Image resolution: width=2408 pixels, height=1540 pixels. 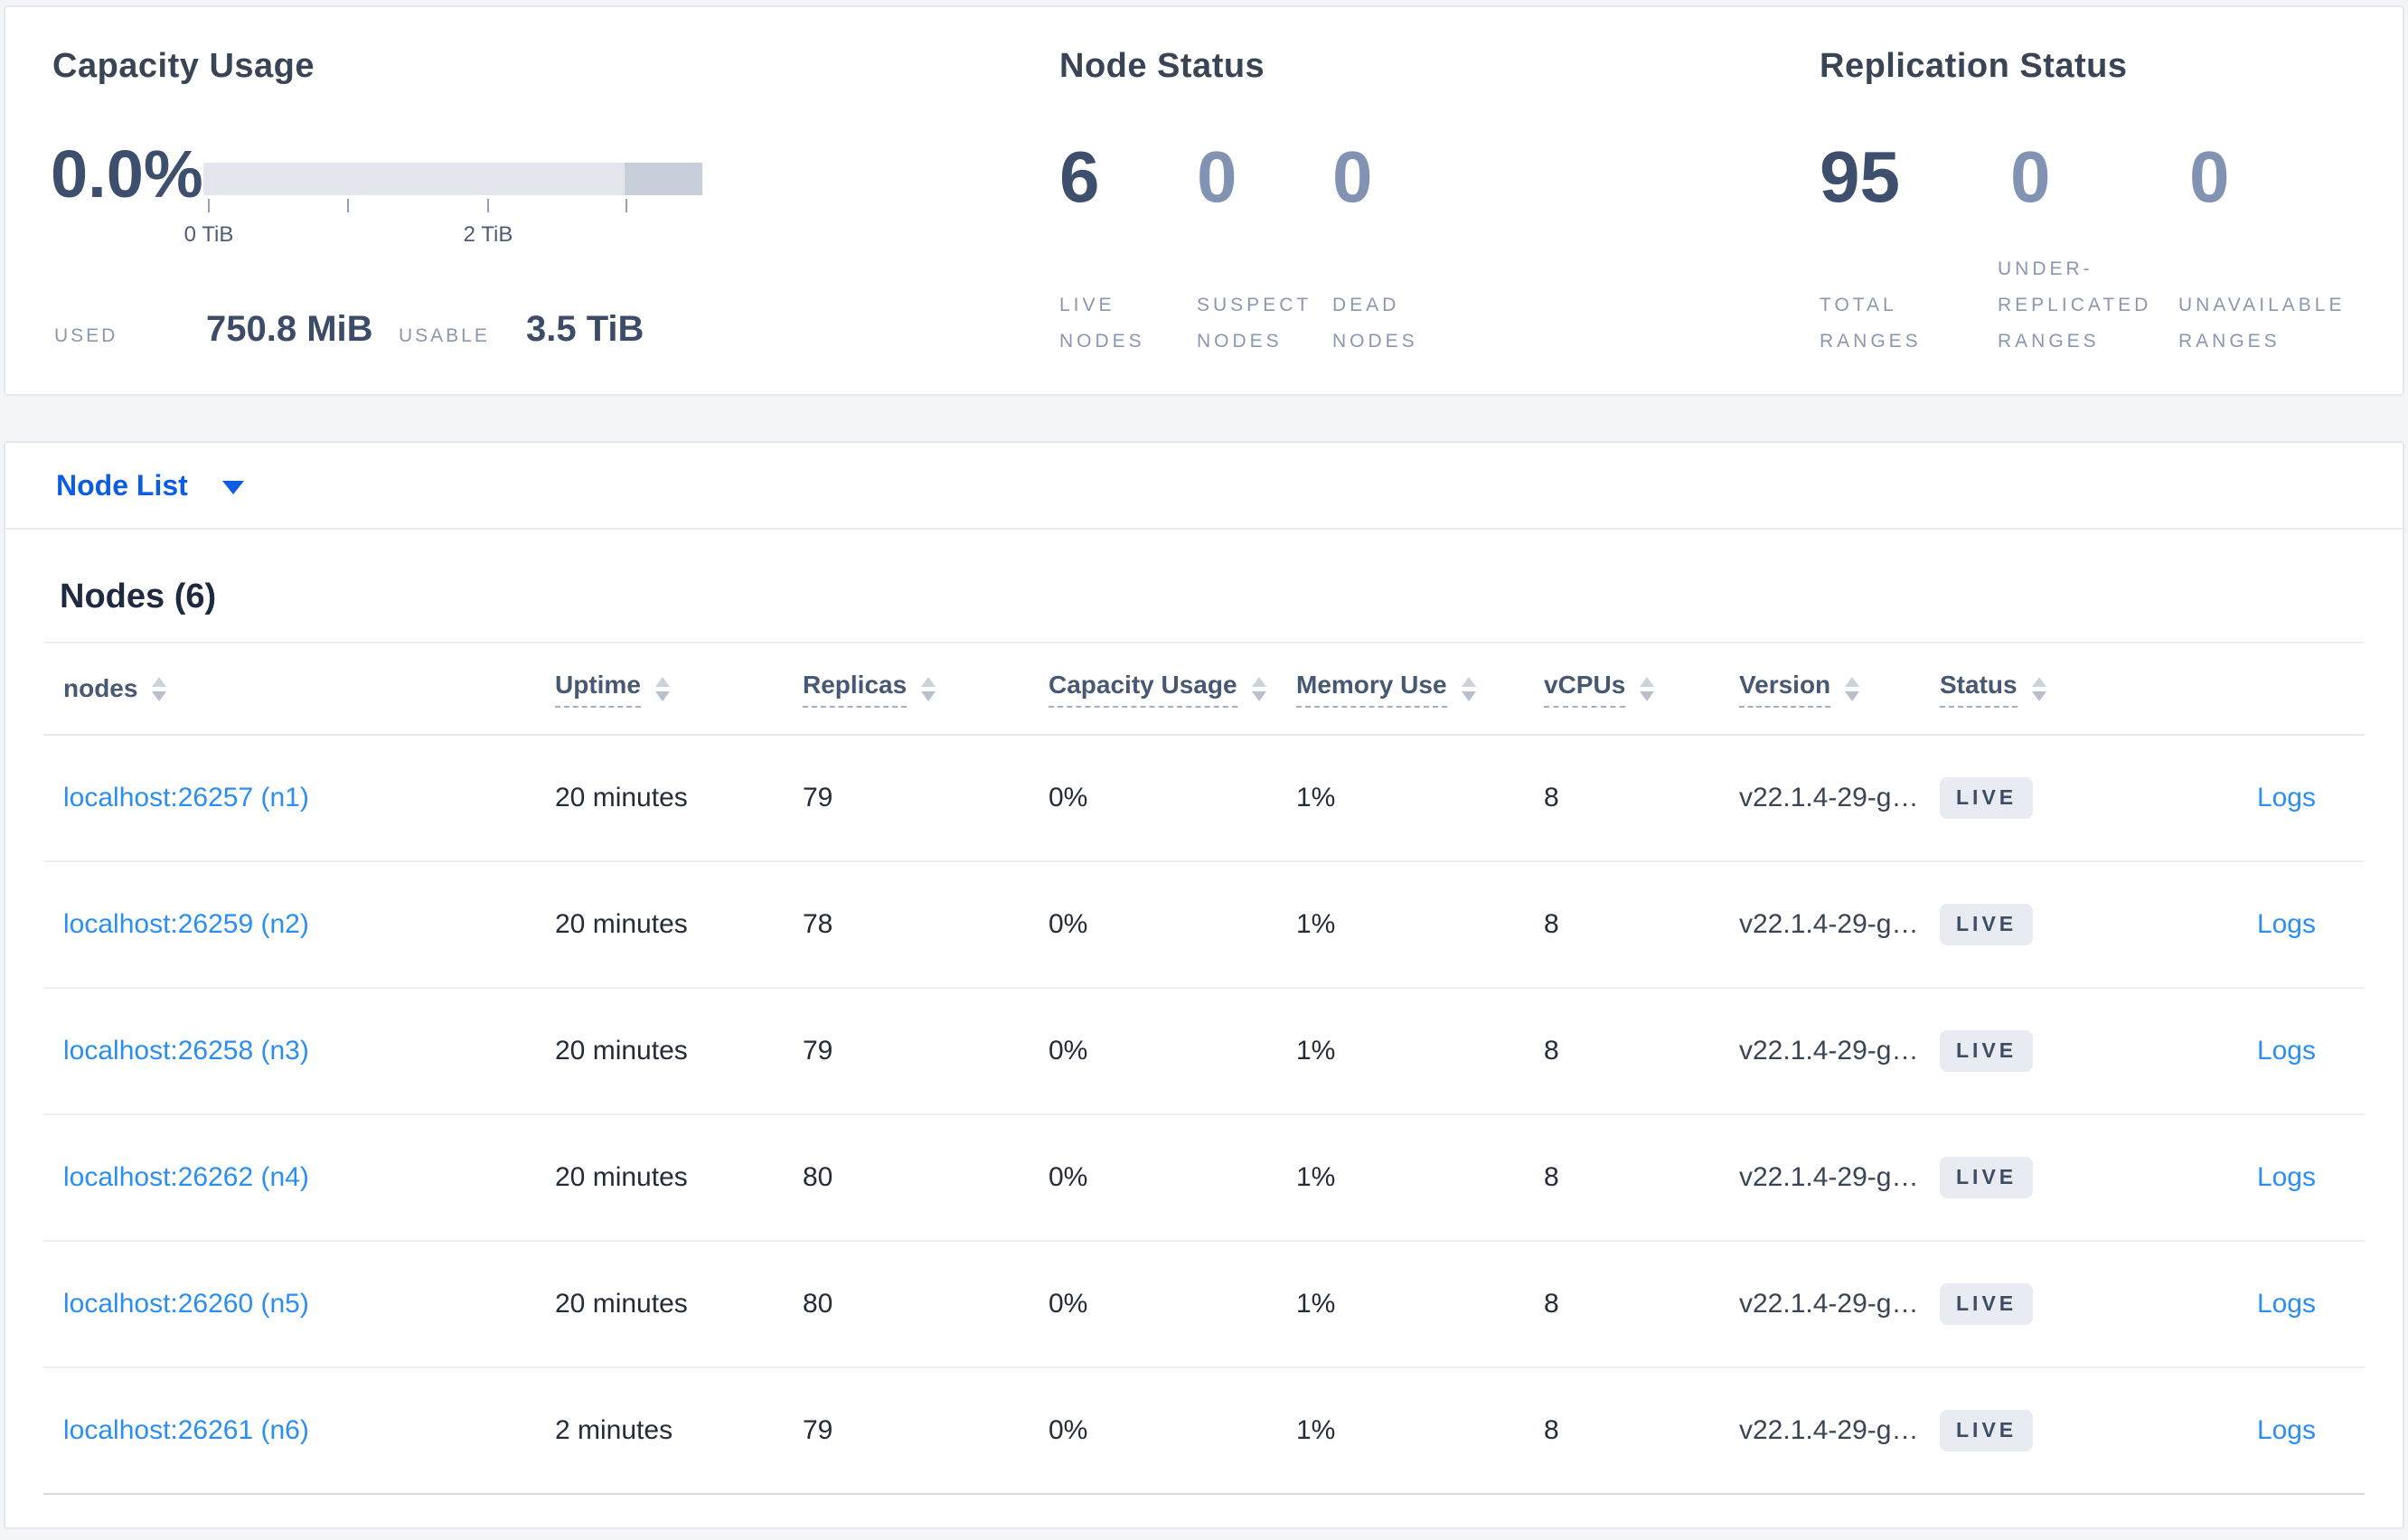 I want to click on column-header-nodes: nodes, so click(x=299, y=688).